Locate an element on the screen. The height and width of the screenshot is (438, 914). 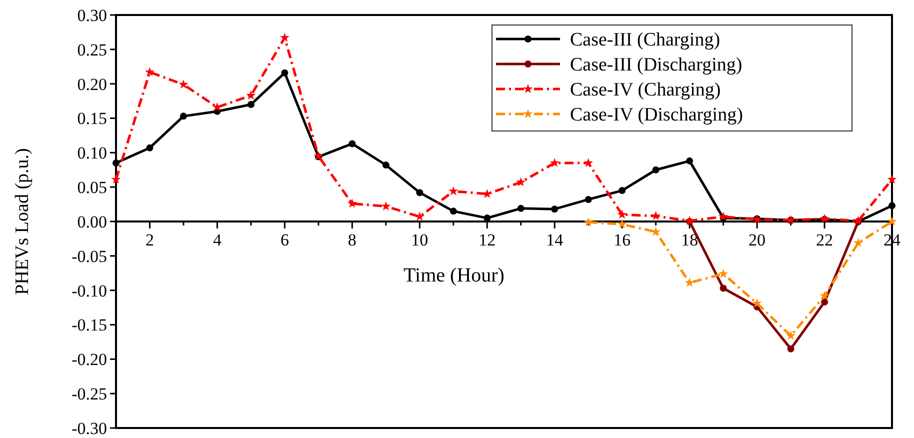
x-axis-title: Time (Hour) is located at coordinates (454, 275).